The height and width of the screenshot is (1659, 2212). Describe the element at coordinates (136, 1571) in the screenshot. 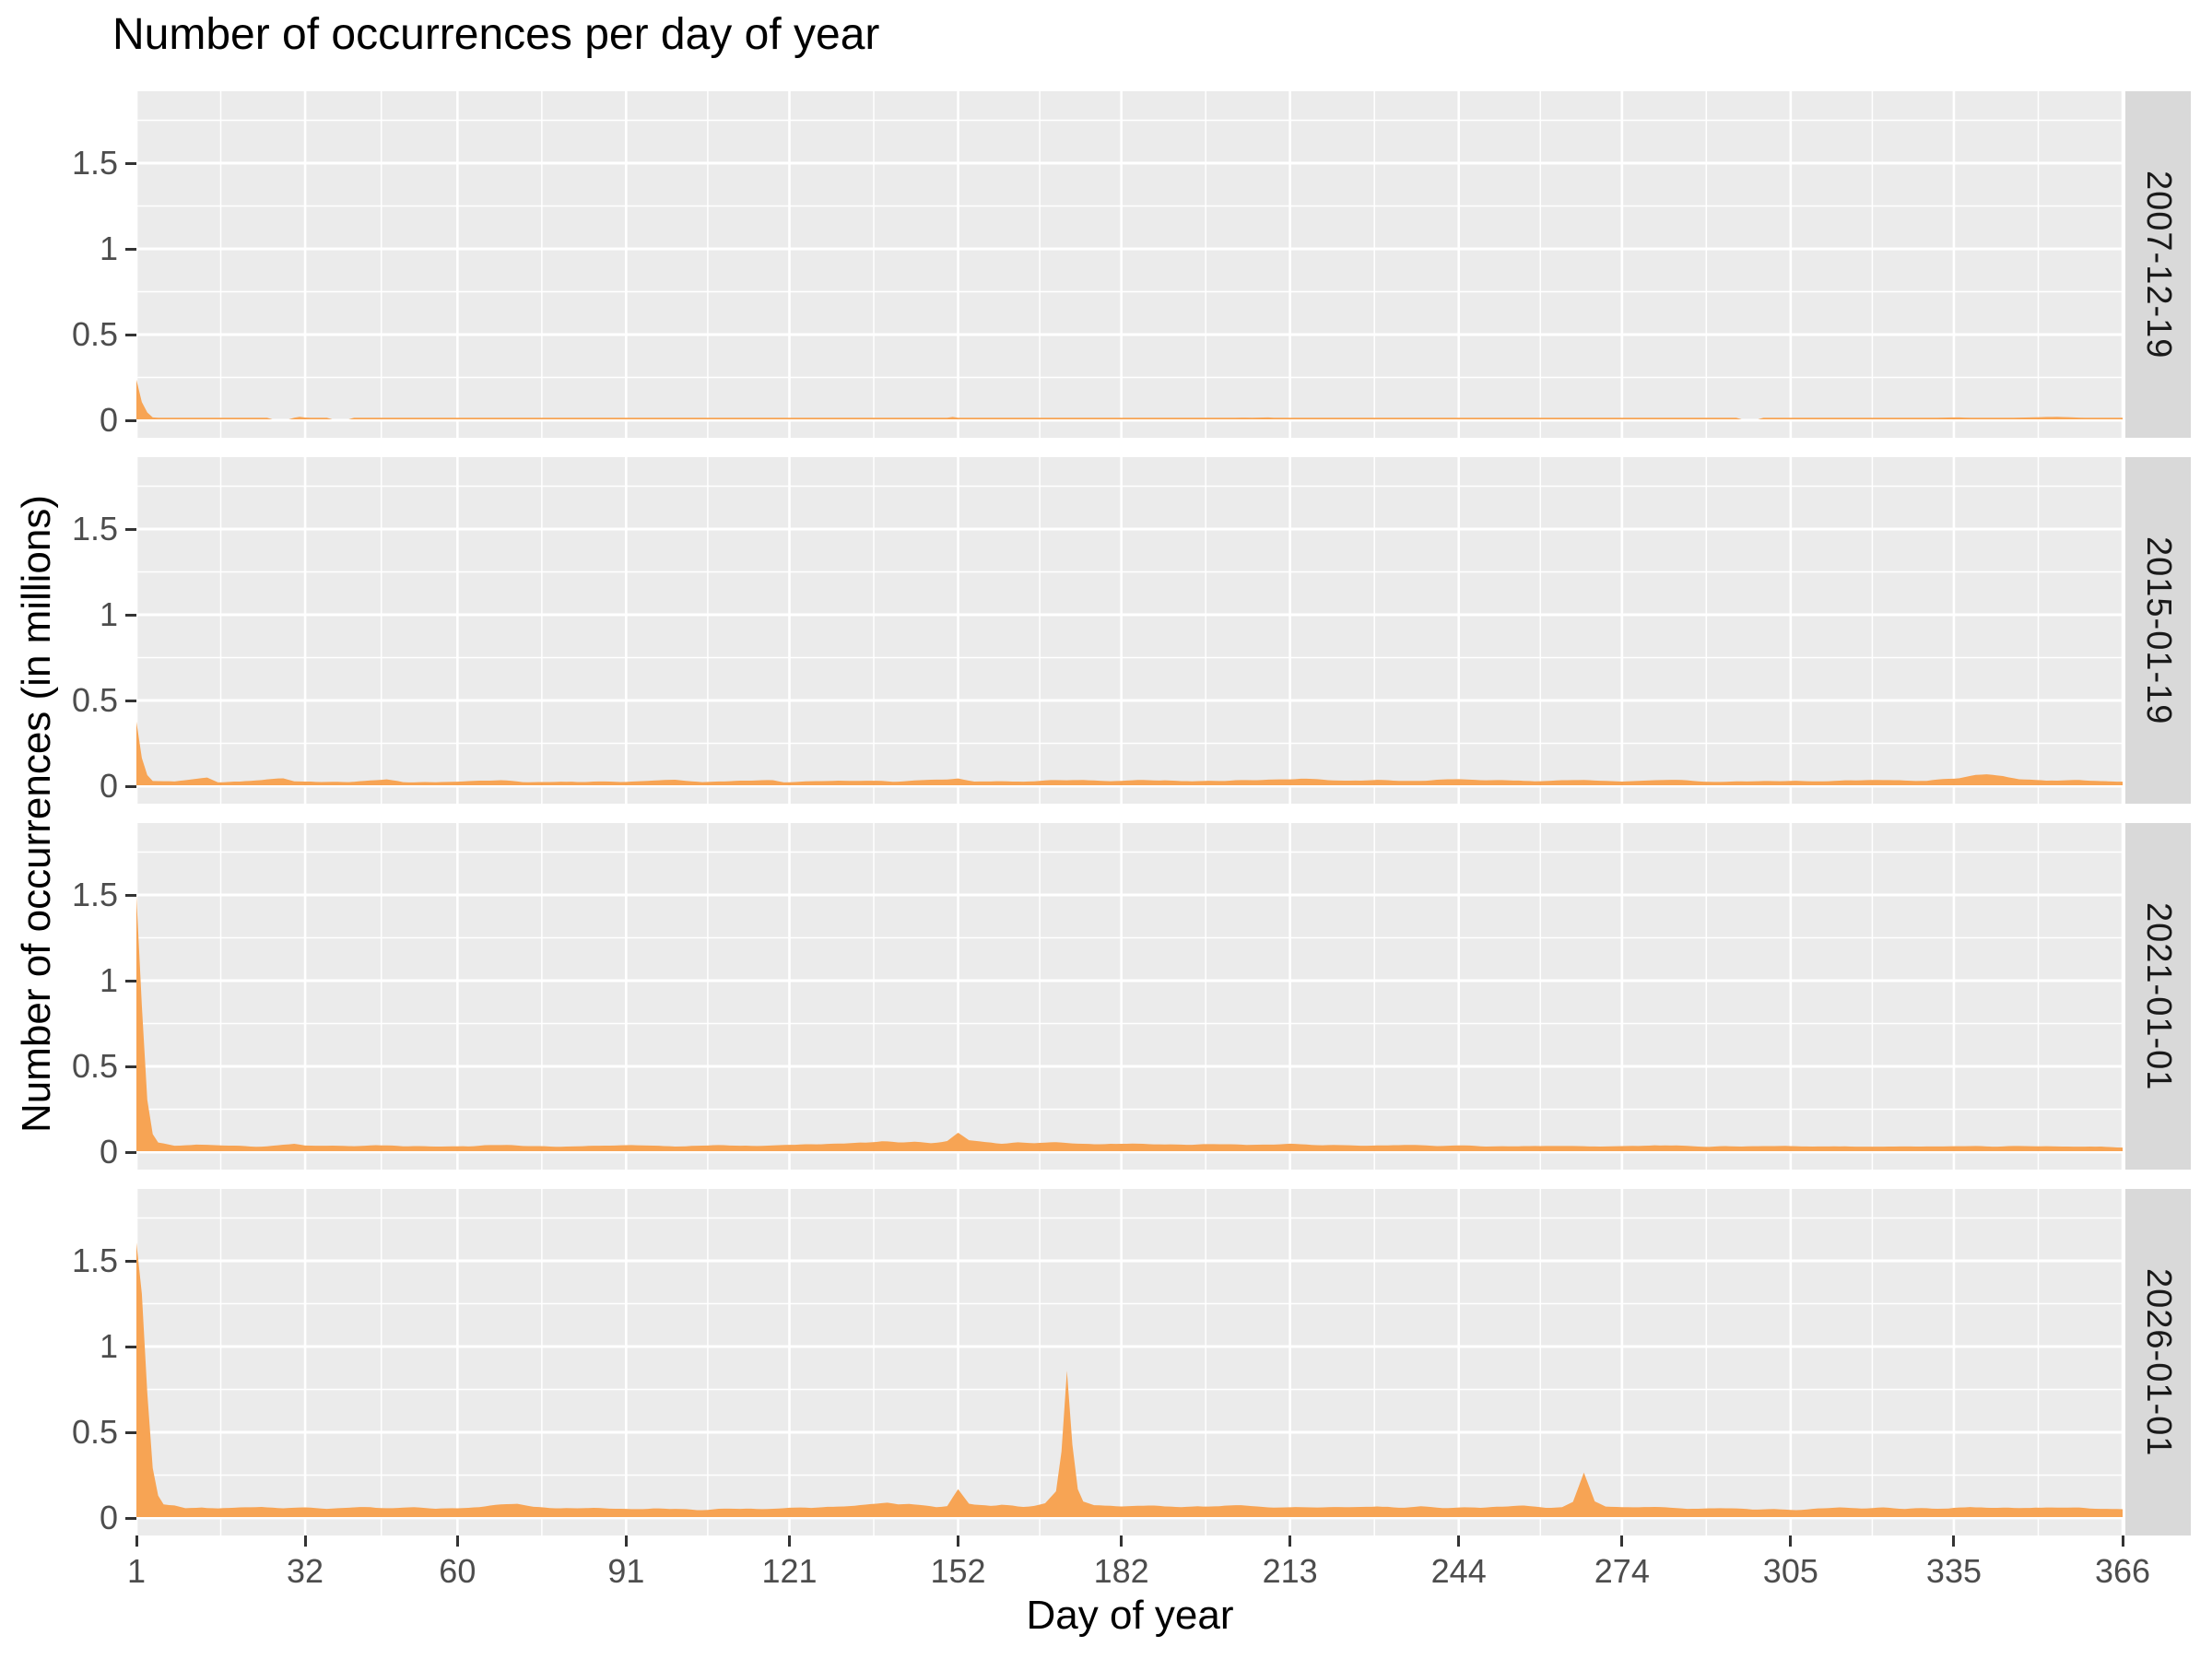

I see `x-tick-label: 1` at that location.